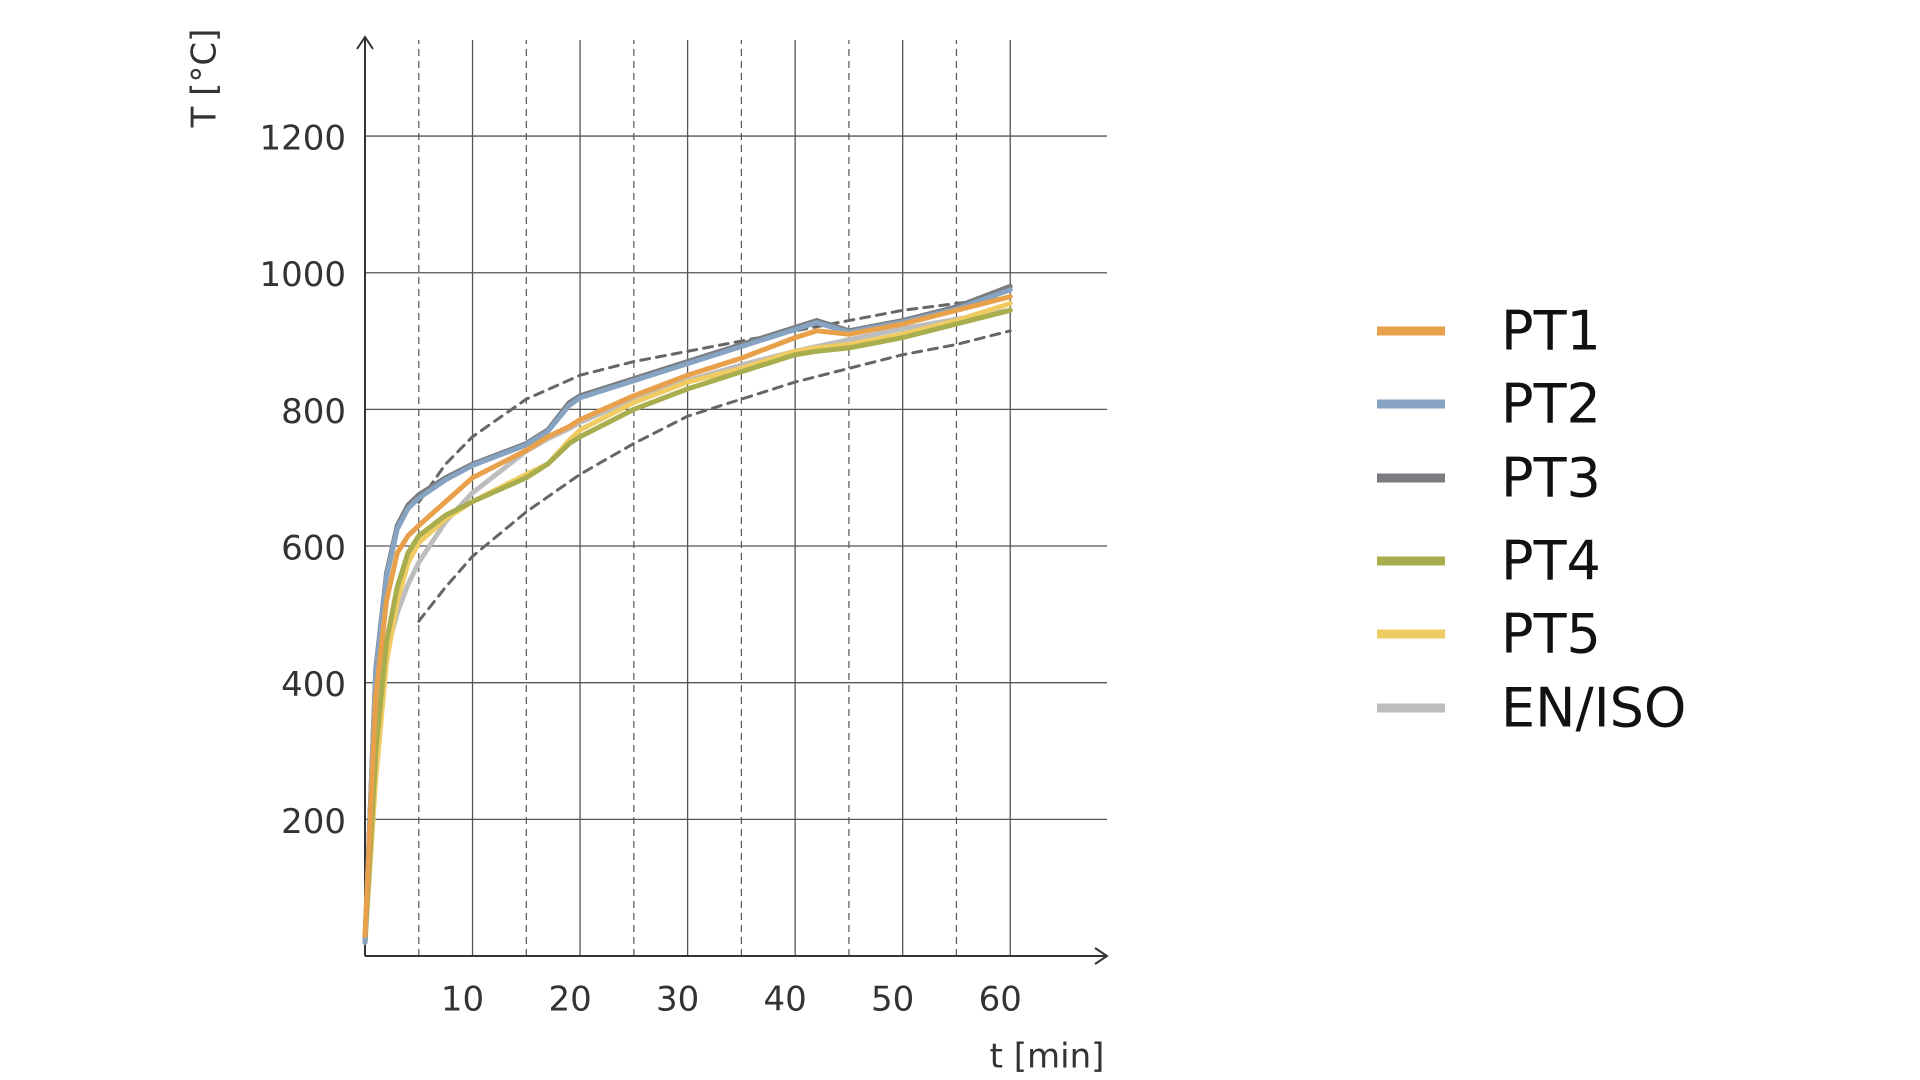 This screenshot has width=1920, height=1080. What do you see at coordinates (1551, 634) in the screenshot?
I see `legend-label: PT5` at bounding box center [1551, 634].